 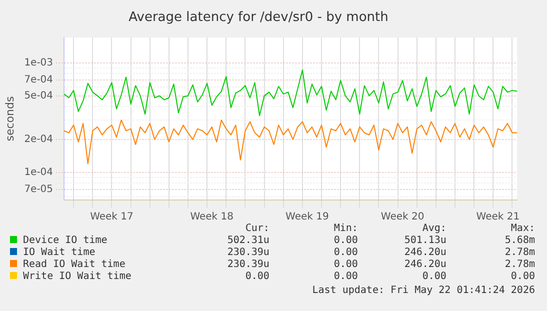 What do you see at coordinates (248, 241) in the screenshot?
I see `text: 502.31u` at bounding box center [248, 241].